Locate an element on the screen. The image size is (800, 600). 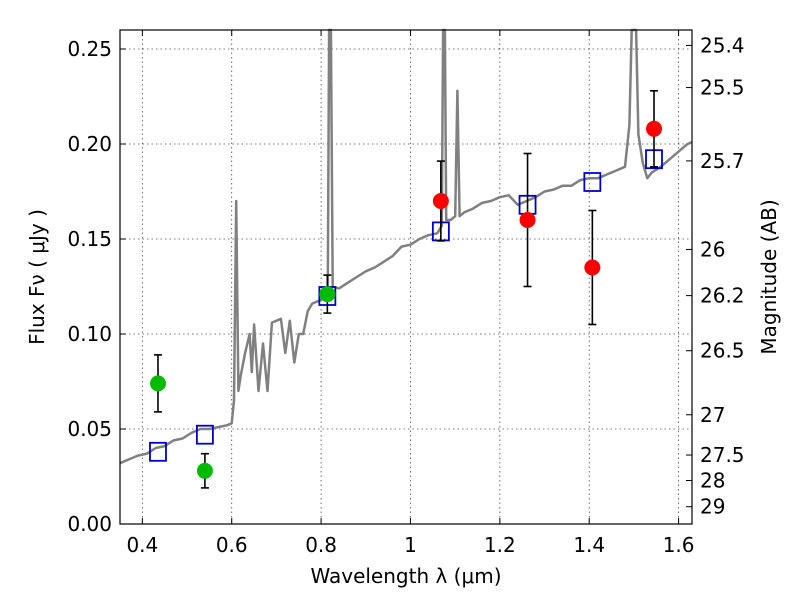
y-tick-label: 0.00 is located at coordinates (89, 524).